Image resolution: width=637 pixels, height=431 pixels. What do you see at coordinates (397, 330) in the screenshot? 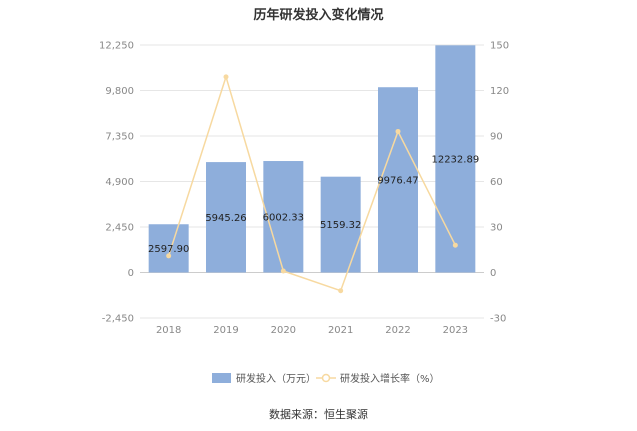
I see `x-tick-label: 2022` at bounding box center [397, 330].